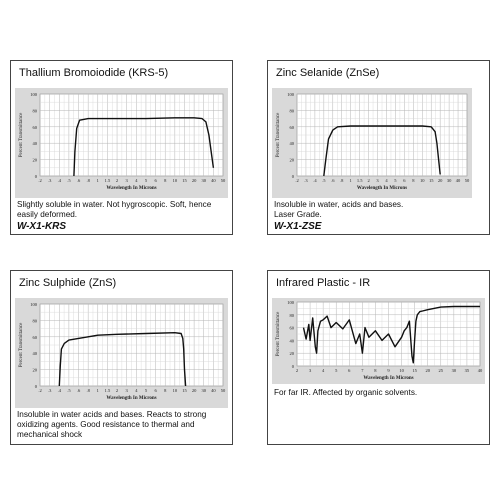 Image resolution: width=500 pixels, height=500 pixels. What do you see at coordinates (98, 390) in the screenshot?
I see `x-tick-label: 1` at bounding box center [98, 390].